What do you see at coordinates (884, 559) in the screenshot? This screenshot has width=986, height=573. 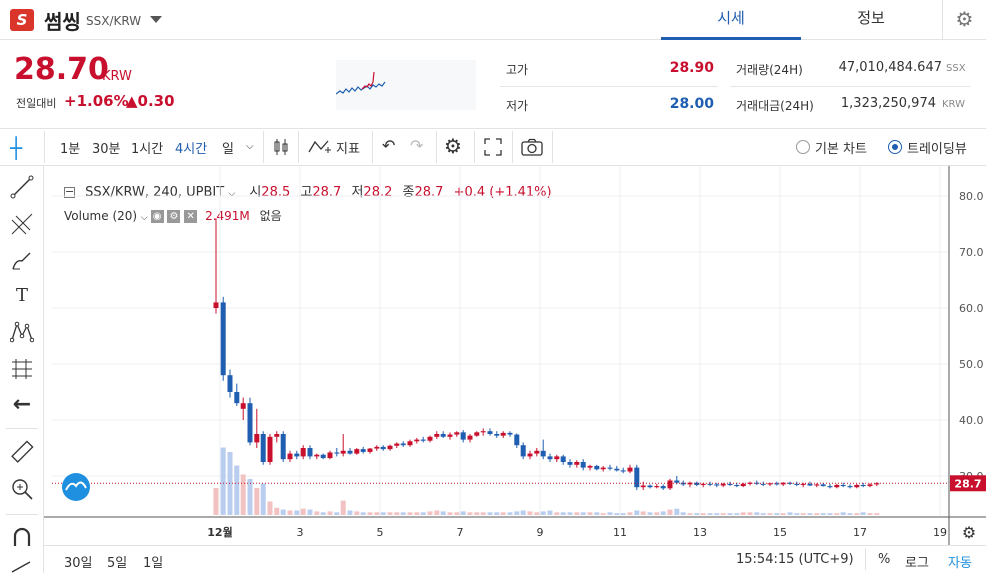 I see `percent-toggle: %` at bounding box center [884, 559].